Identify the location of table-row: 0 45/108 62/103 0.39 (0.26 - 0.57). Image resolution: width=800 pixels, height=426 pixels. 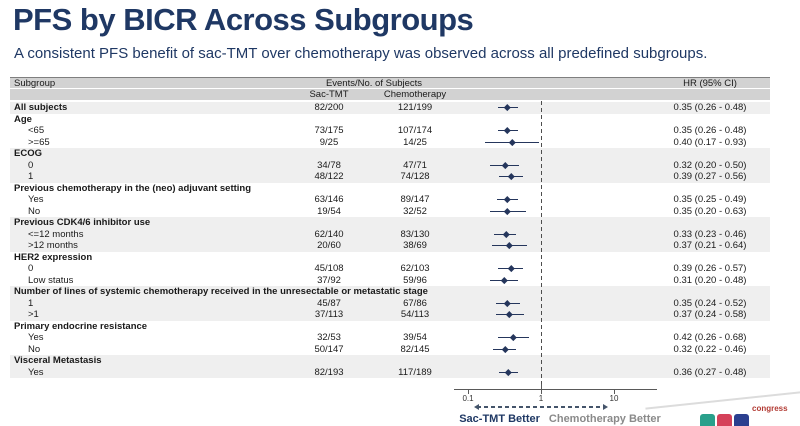
(390, 269).